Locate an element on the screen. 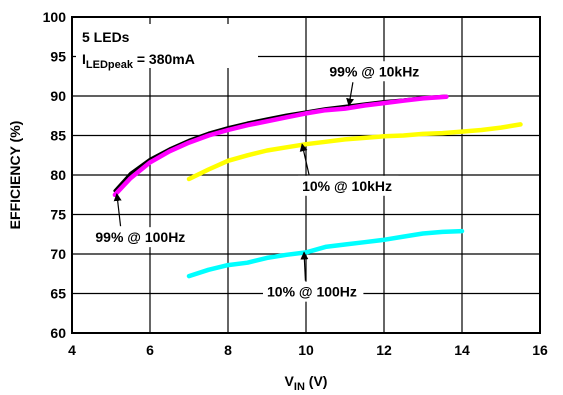  x-axis-title-unit: (V) is located at coordinates (316, 381).